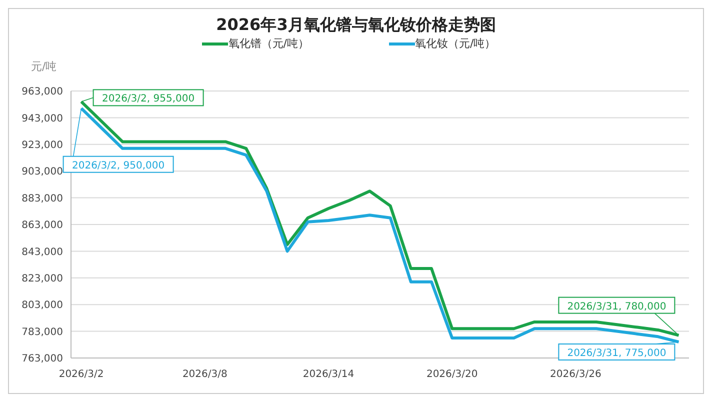  I want to click on annotation: 2026/3/31, 775,000, so click(616, 353).